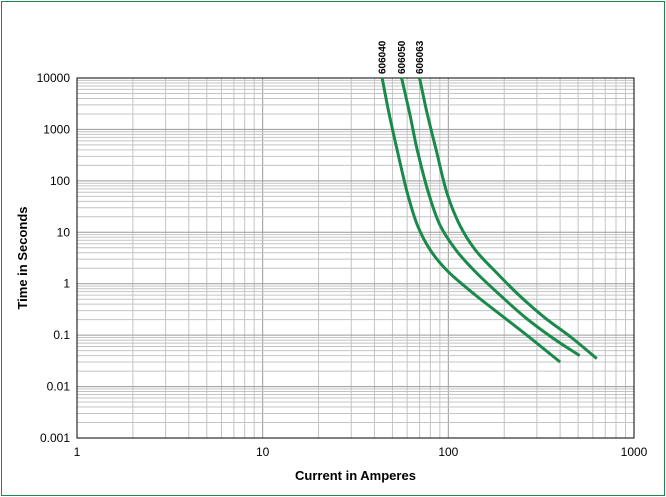 This screenshot has height=497, width=666. Describe the element at coordinates (420, 57) in the screenshot. I see `series-label-606063: 606063` at that location.